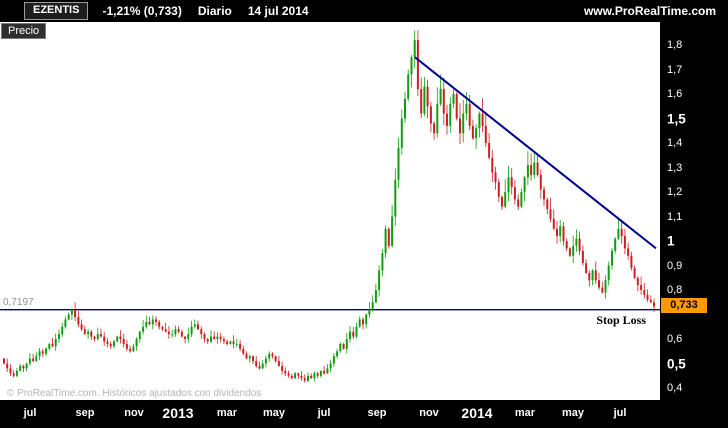 The width and height of the screenshot is (728, 428). What do you see at coordinates (676, 118) in the screenshot?
I see `price-tick: 1,5` at bounding box center [676, 118].